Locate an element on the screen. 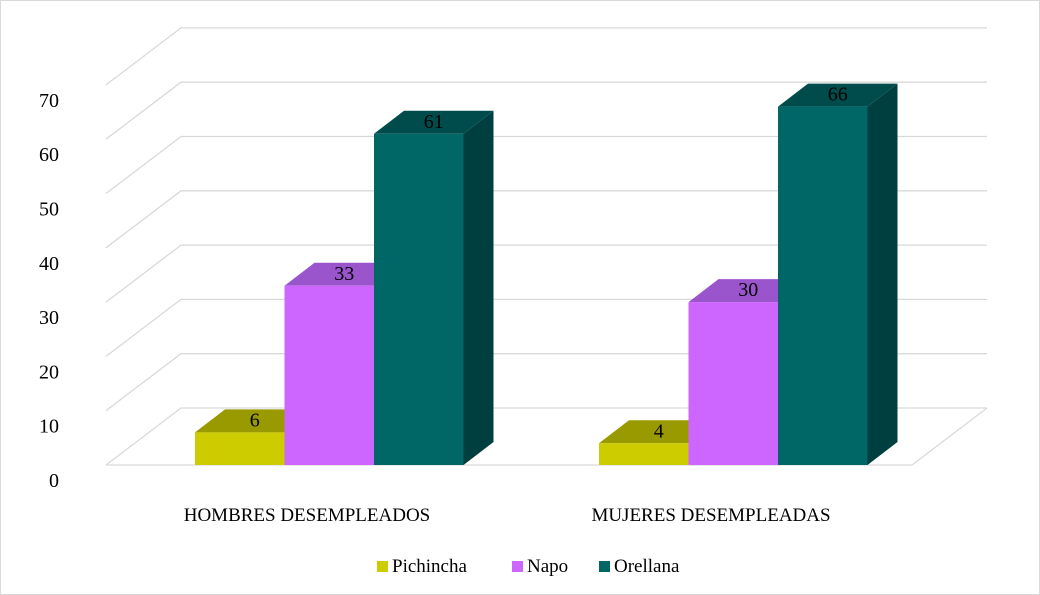  y-tick-label: 60 is located at coordinates (49, 155).